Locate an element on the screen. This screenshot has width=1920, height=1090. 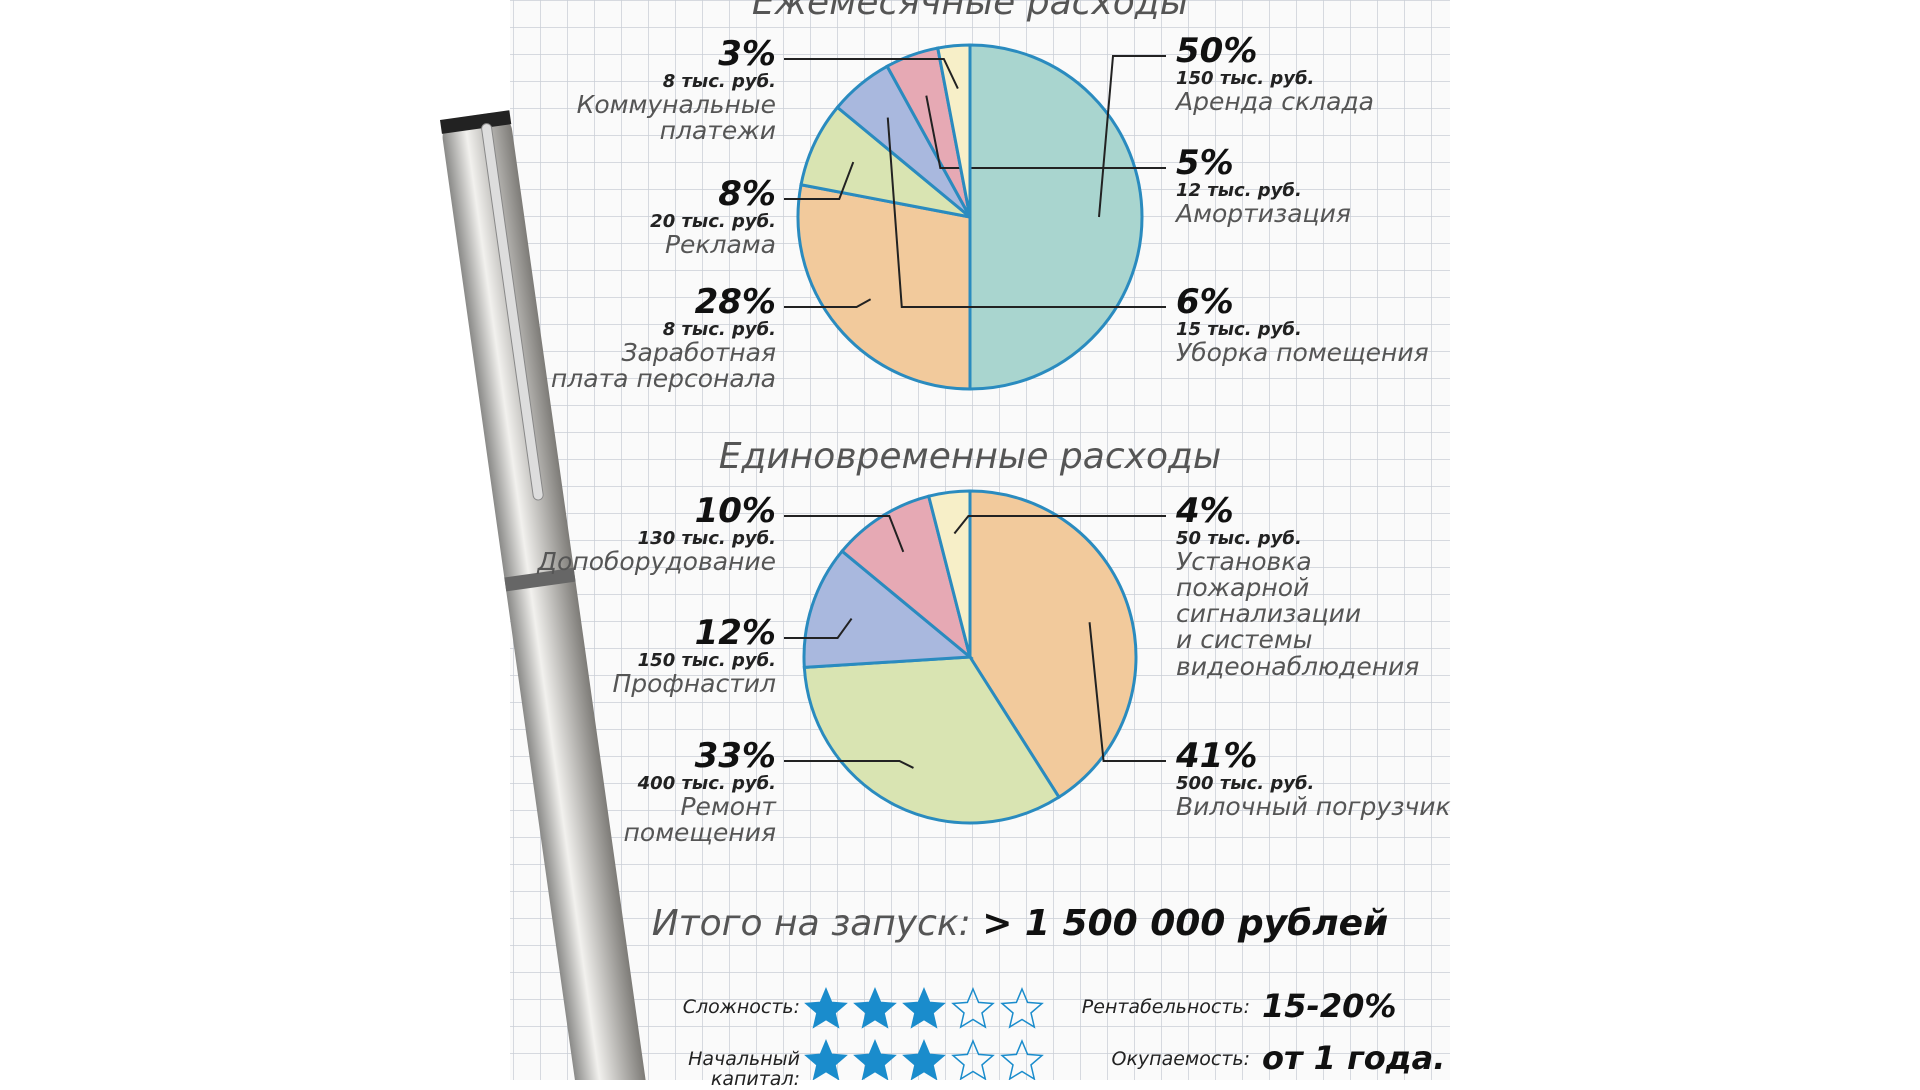
percent-label: 6% is located at coordinates (1205, 302).